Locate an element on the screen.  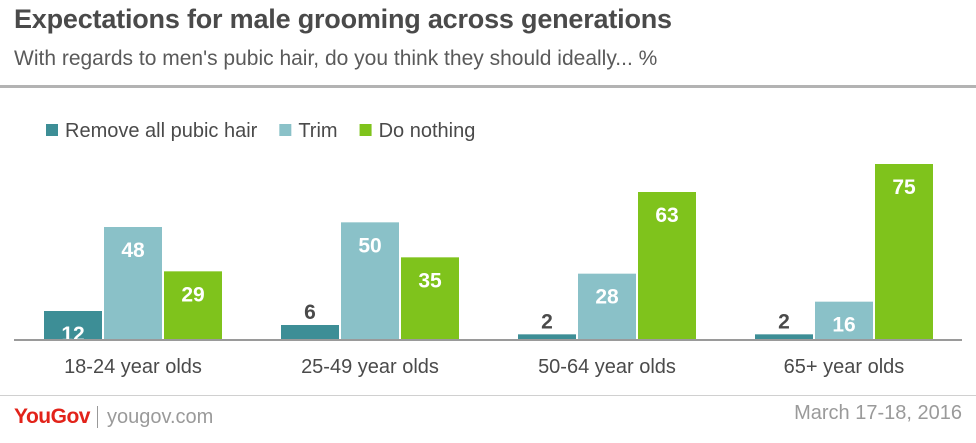
data-label-trim-18-24-year-olds: 48 is located at coordinates (133, 250).